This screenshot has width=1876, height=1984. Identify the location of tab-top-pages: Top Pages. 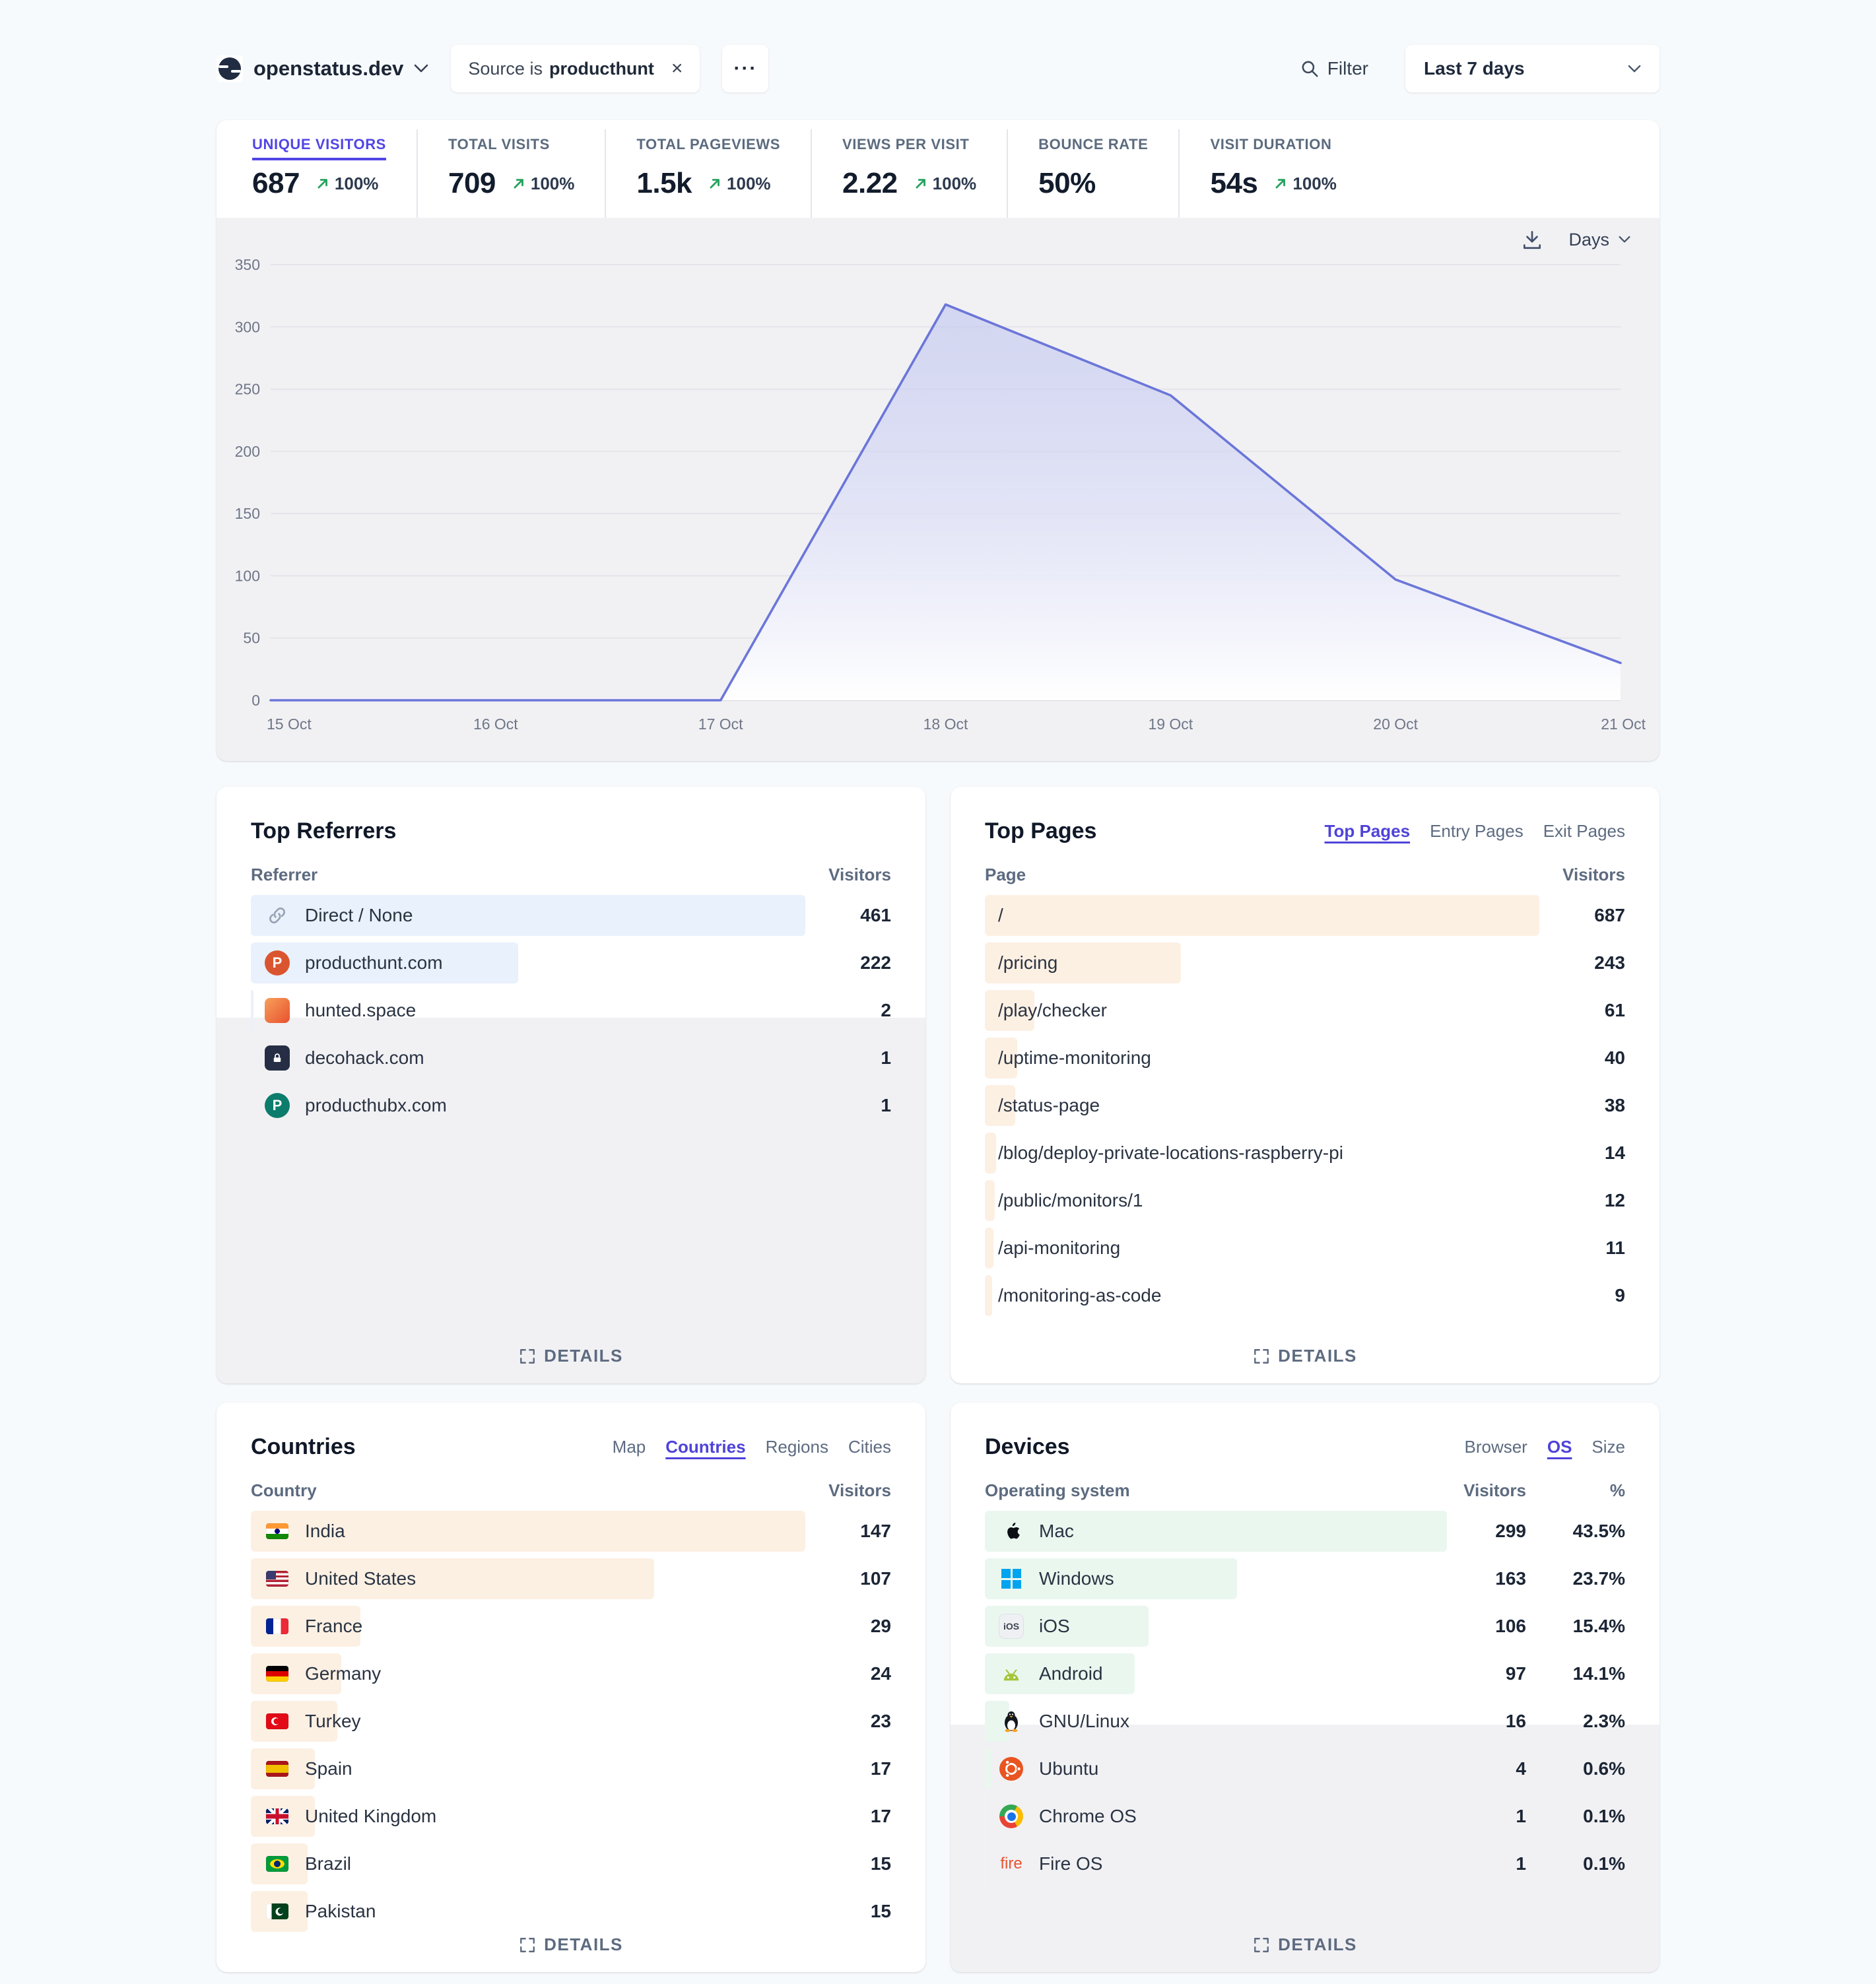
(1367, 830).